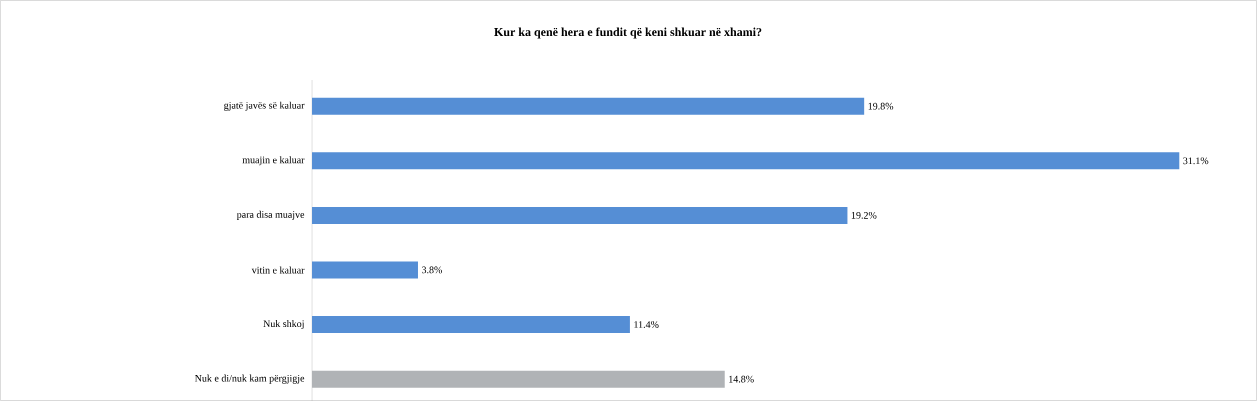  What do you see at coordinates (283, 324) in the screenshot?
I see `y-tick-label: Nuk shkoj` at bounding box center [283, 324].